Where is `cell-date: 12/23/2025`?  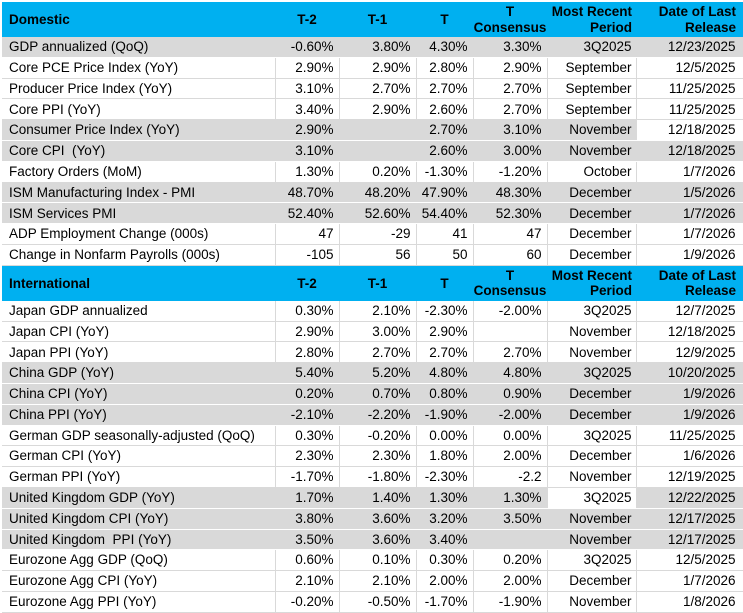
cell-date: 12/23/2025 is located at coordinates (689, 47).